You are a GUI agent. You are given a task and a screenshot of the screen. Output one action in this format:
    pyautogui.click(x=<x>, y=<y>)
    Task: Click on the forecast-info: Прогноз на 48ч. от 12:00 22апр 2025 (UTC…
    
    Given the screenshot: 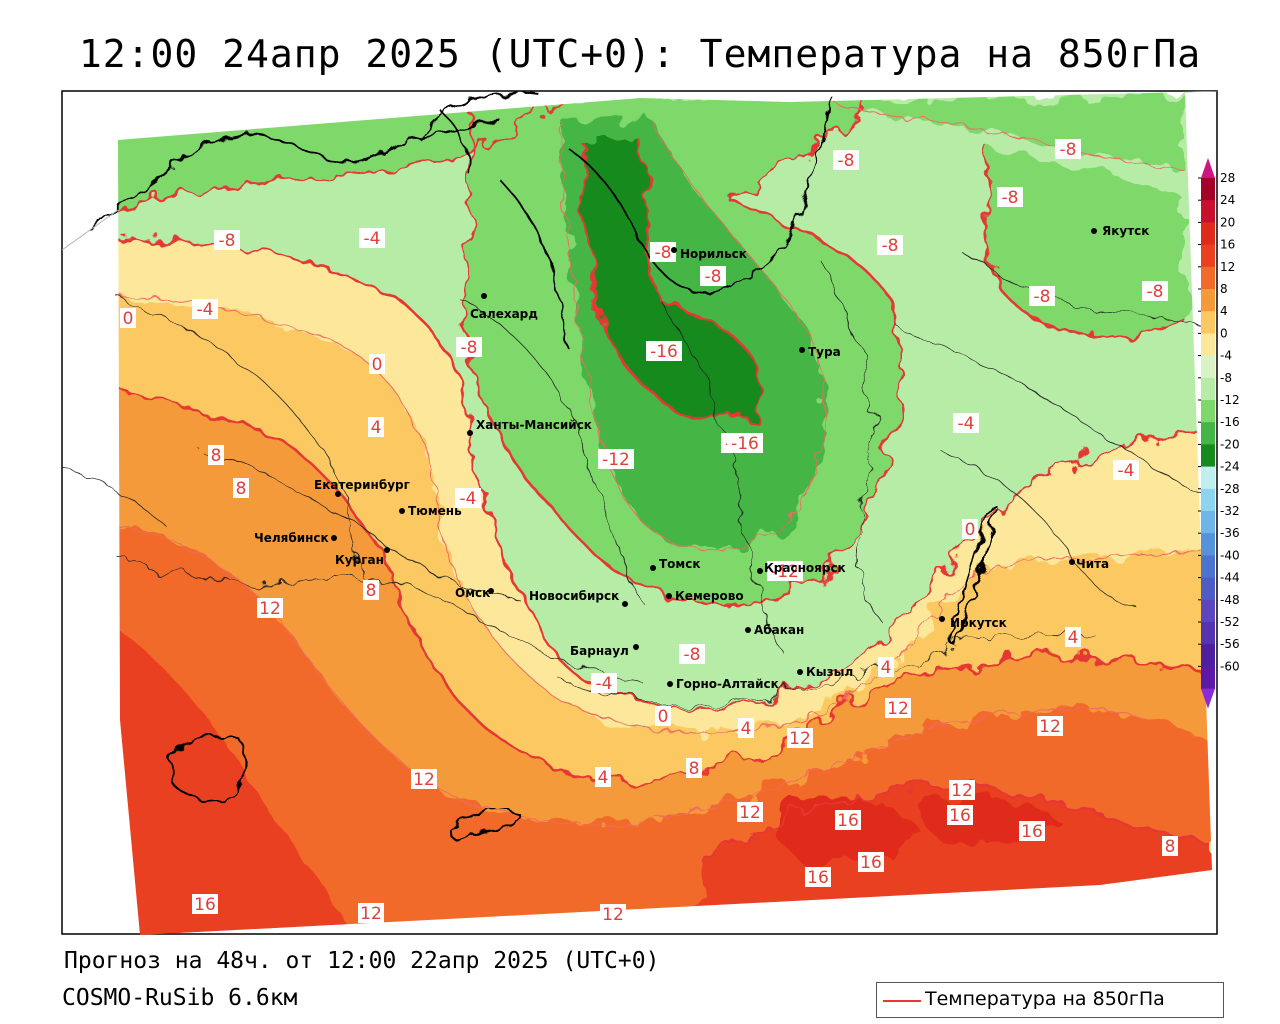 What is the action you would take?
    pyautogui.click(x=362, y=961)
    